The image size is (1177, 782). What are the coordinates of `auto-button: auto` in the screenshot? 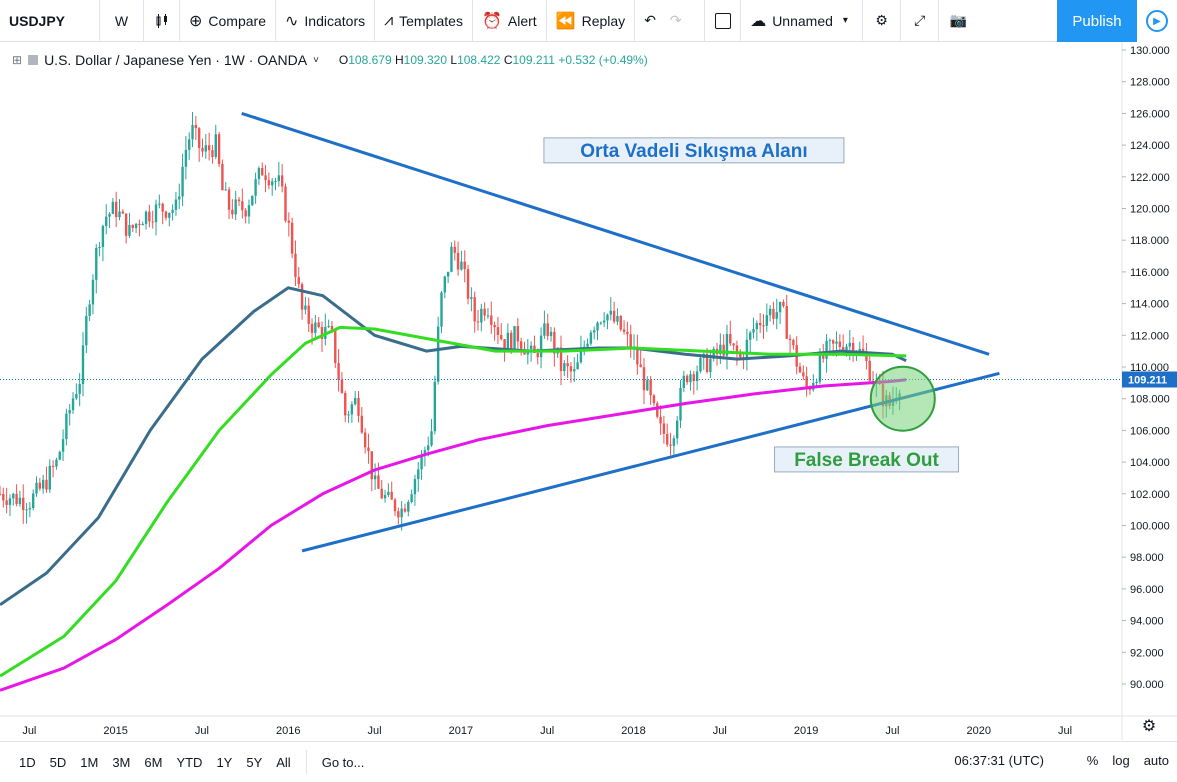 It's located at (1156, 760).